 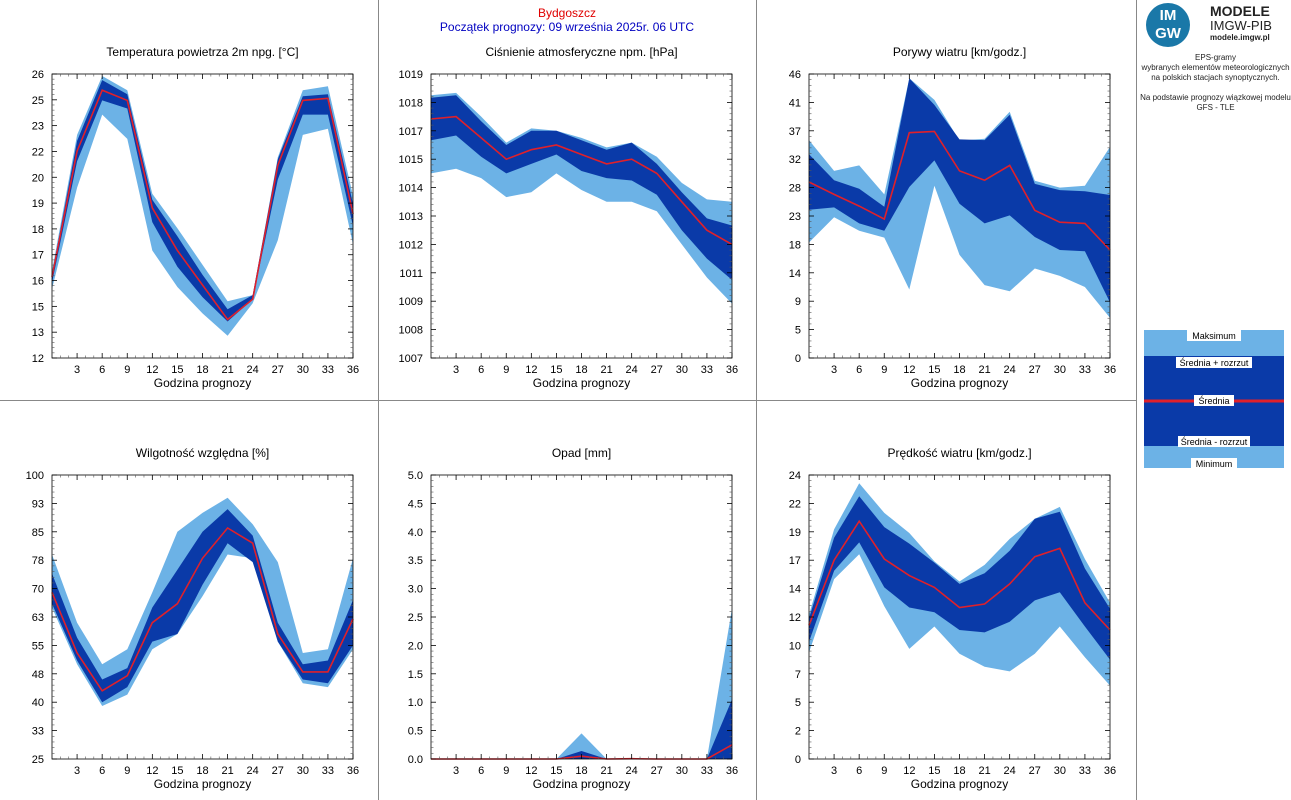 What do you see at coordinates (415, 533) in the screenshot?
I see `y-tick-label: 4.0` at bounding box center [415, 533].